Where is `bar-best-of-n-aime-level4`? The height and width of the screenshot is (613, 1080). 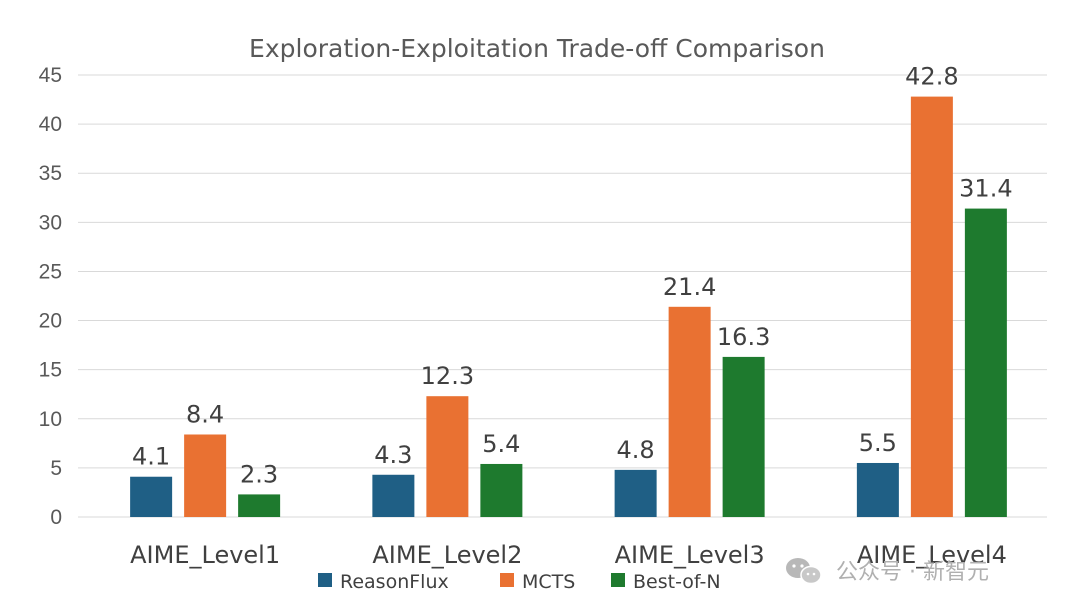 bar-best-of-n-aime-level4 is located at coordinates (985, 363).